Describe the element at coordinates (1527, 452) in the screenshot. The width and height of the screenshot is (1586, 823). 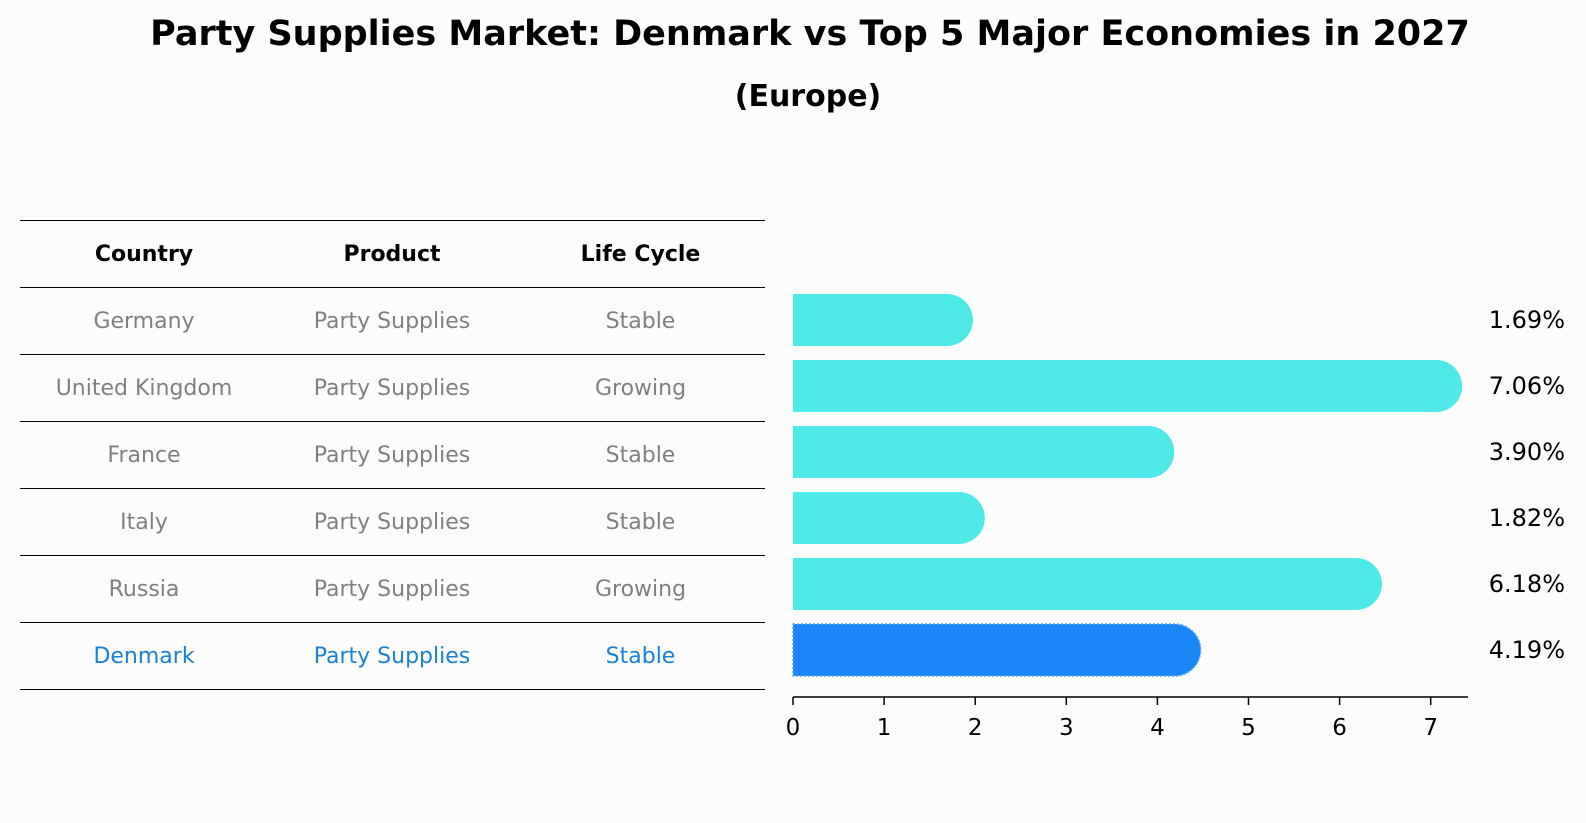
I see `value-label: 3.90%` at that location.